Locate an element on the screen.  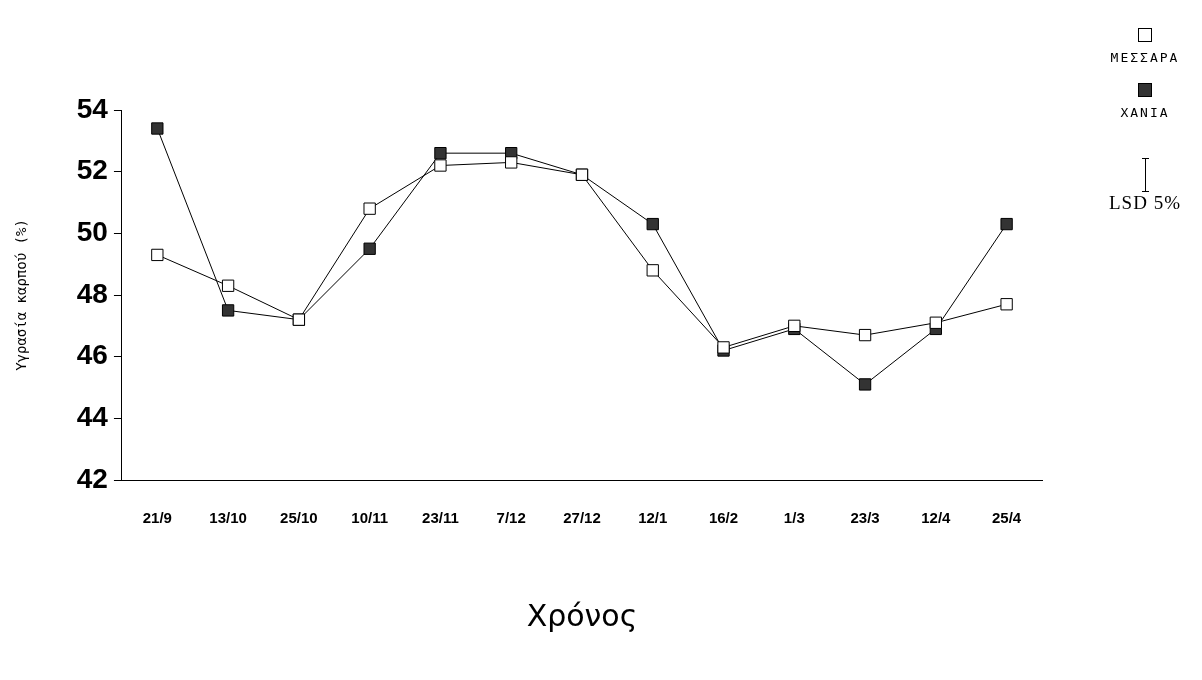
x-tick-label: 27/12 is located at coordinates (582, 518).